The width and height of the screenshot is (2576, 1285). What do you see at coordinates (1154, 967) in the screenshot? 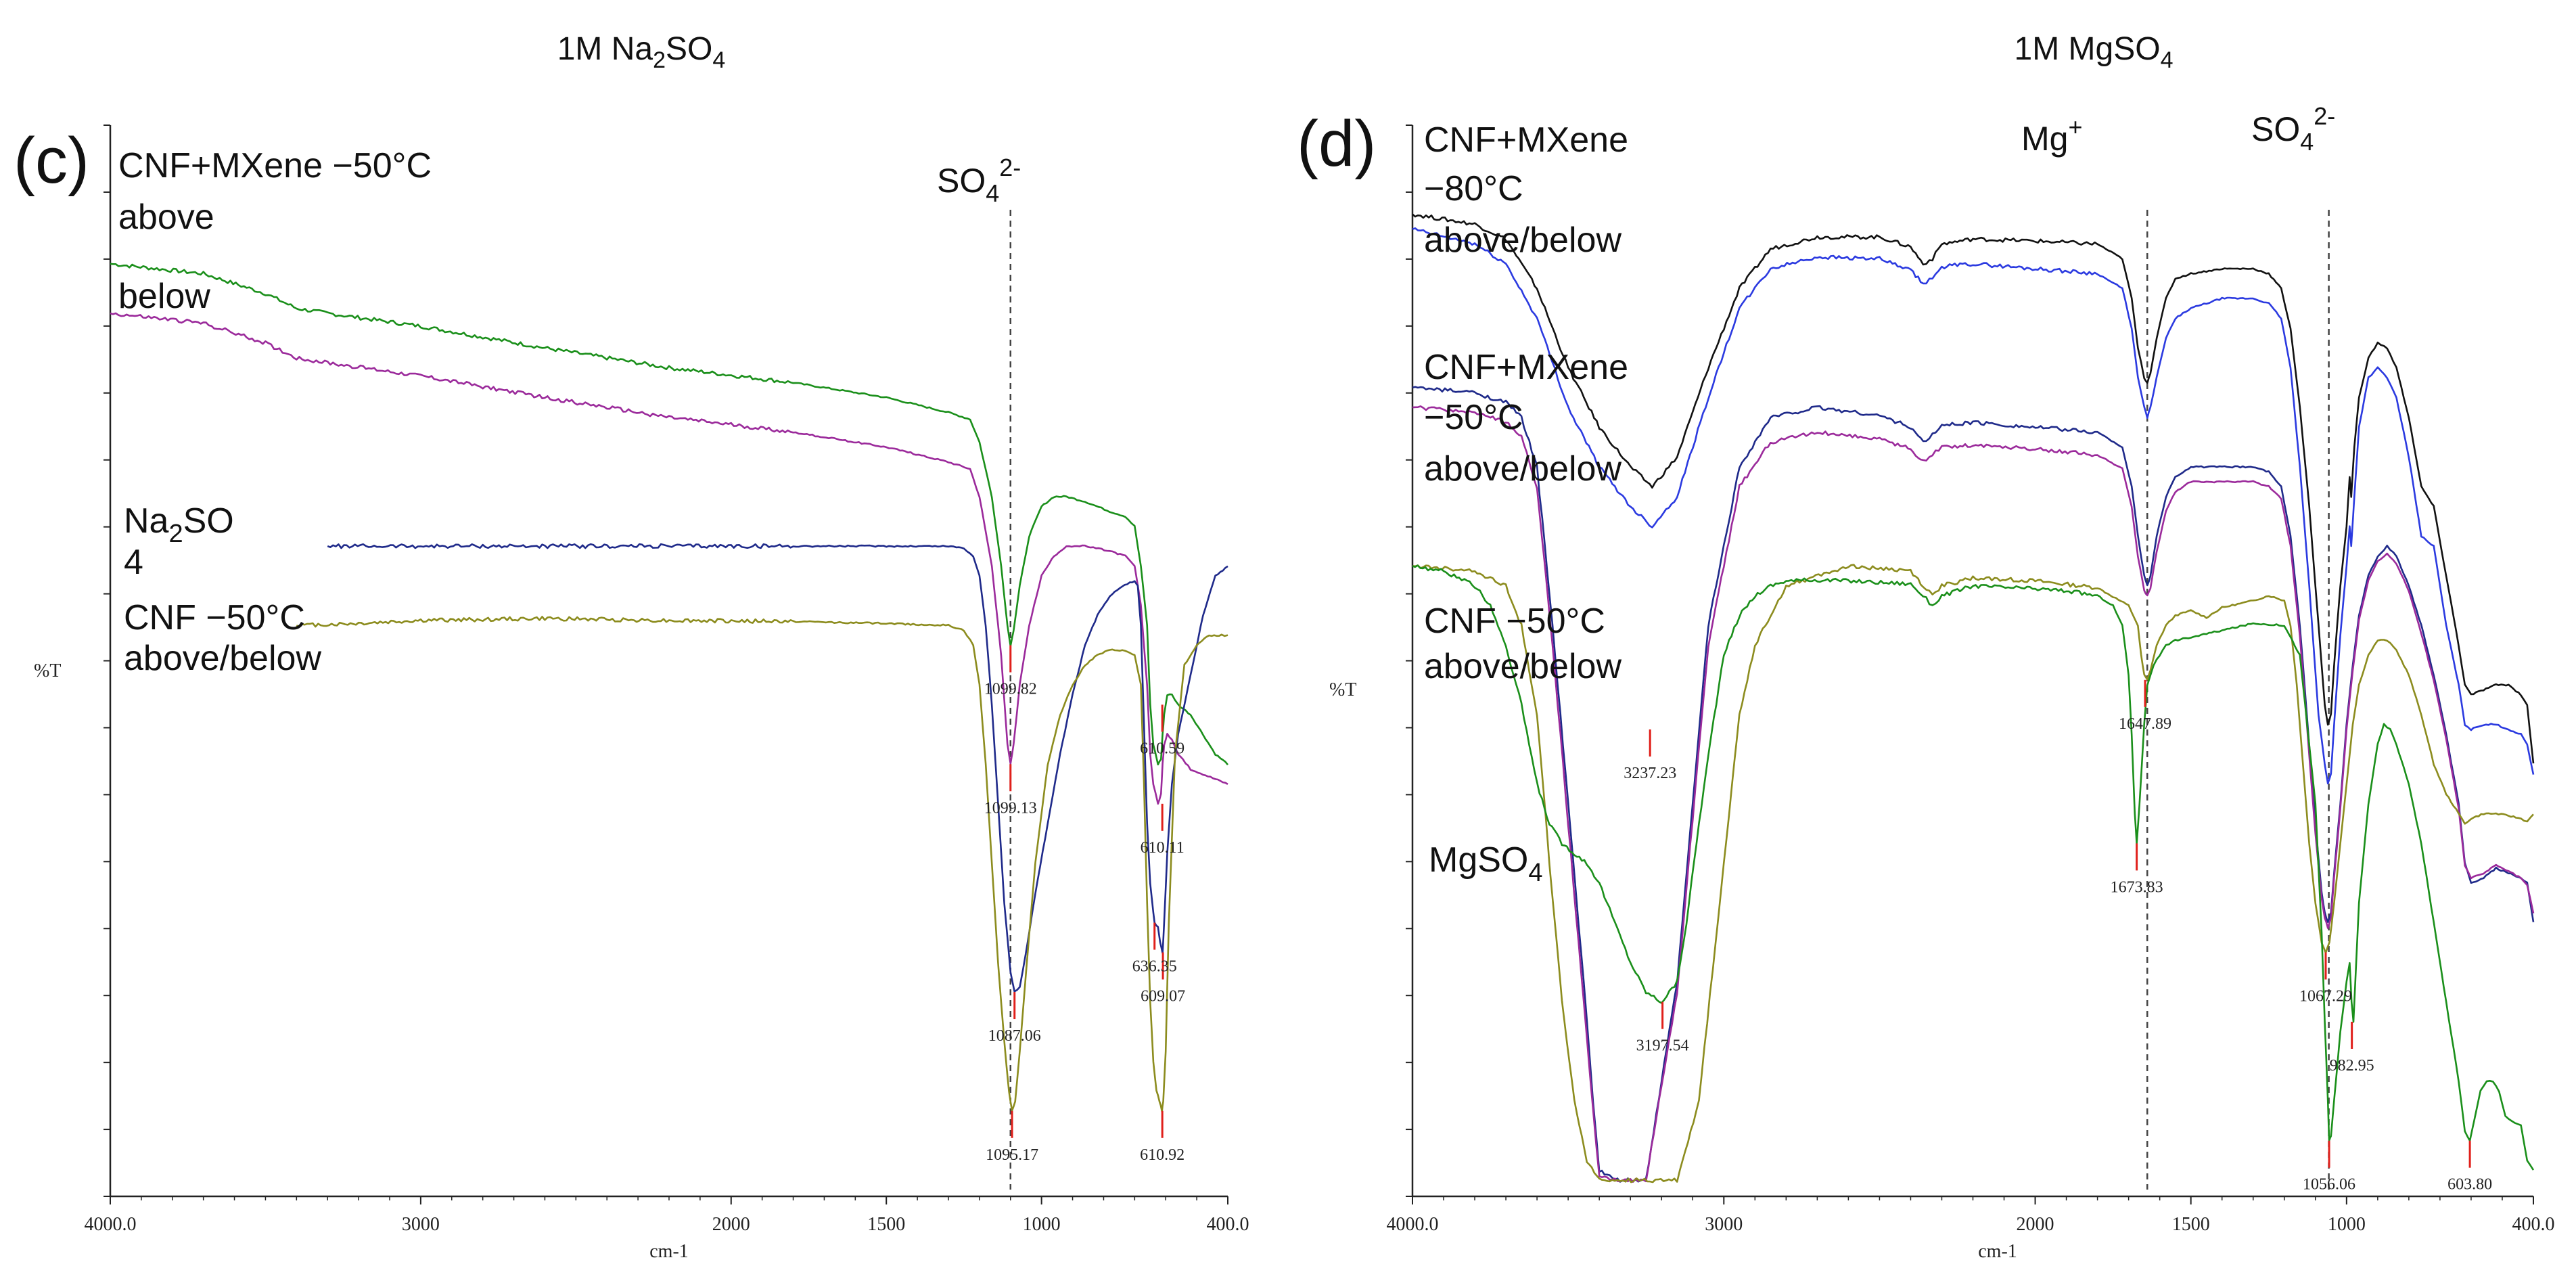
I see `peak-label: 636.35` at bounding box center [1154, 967].